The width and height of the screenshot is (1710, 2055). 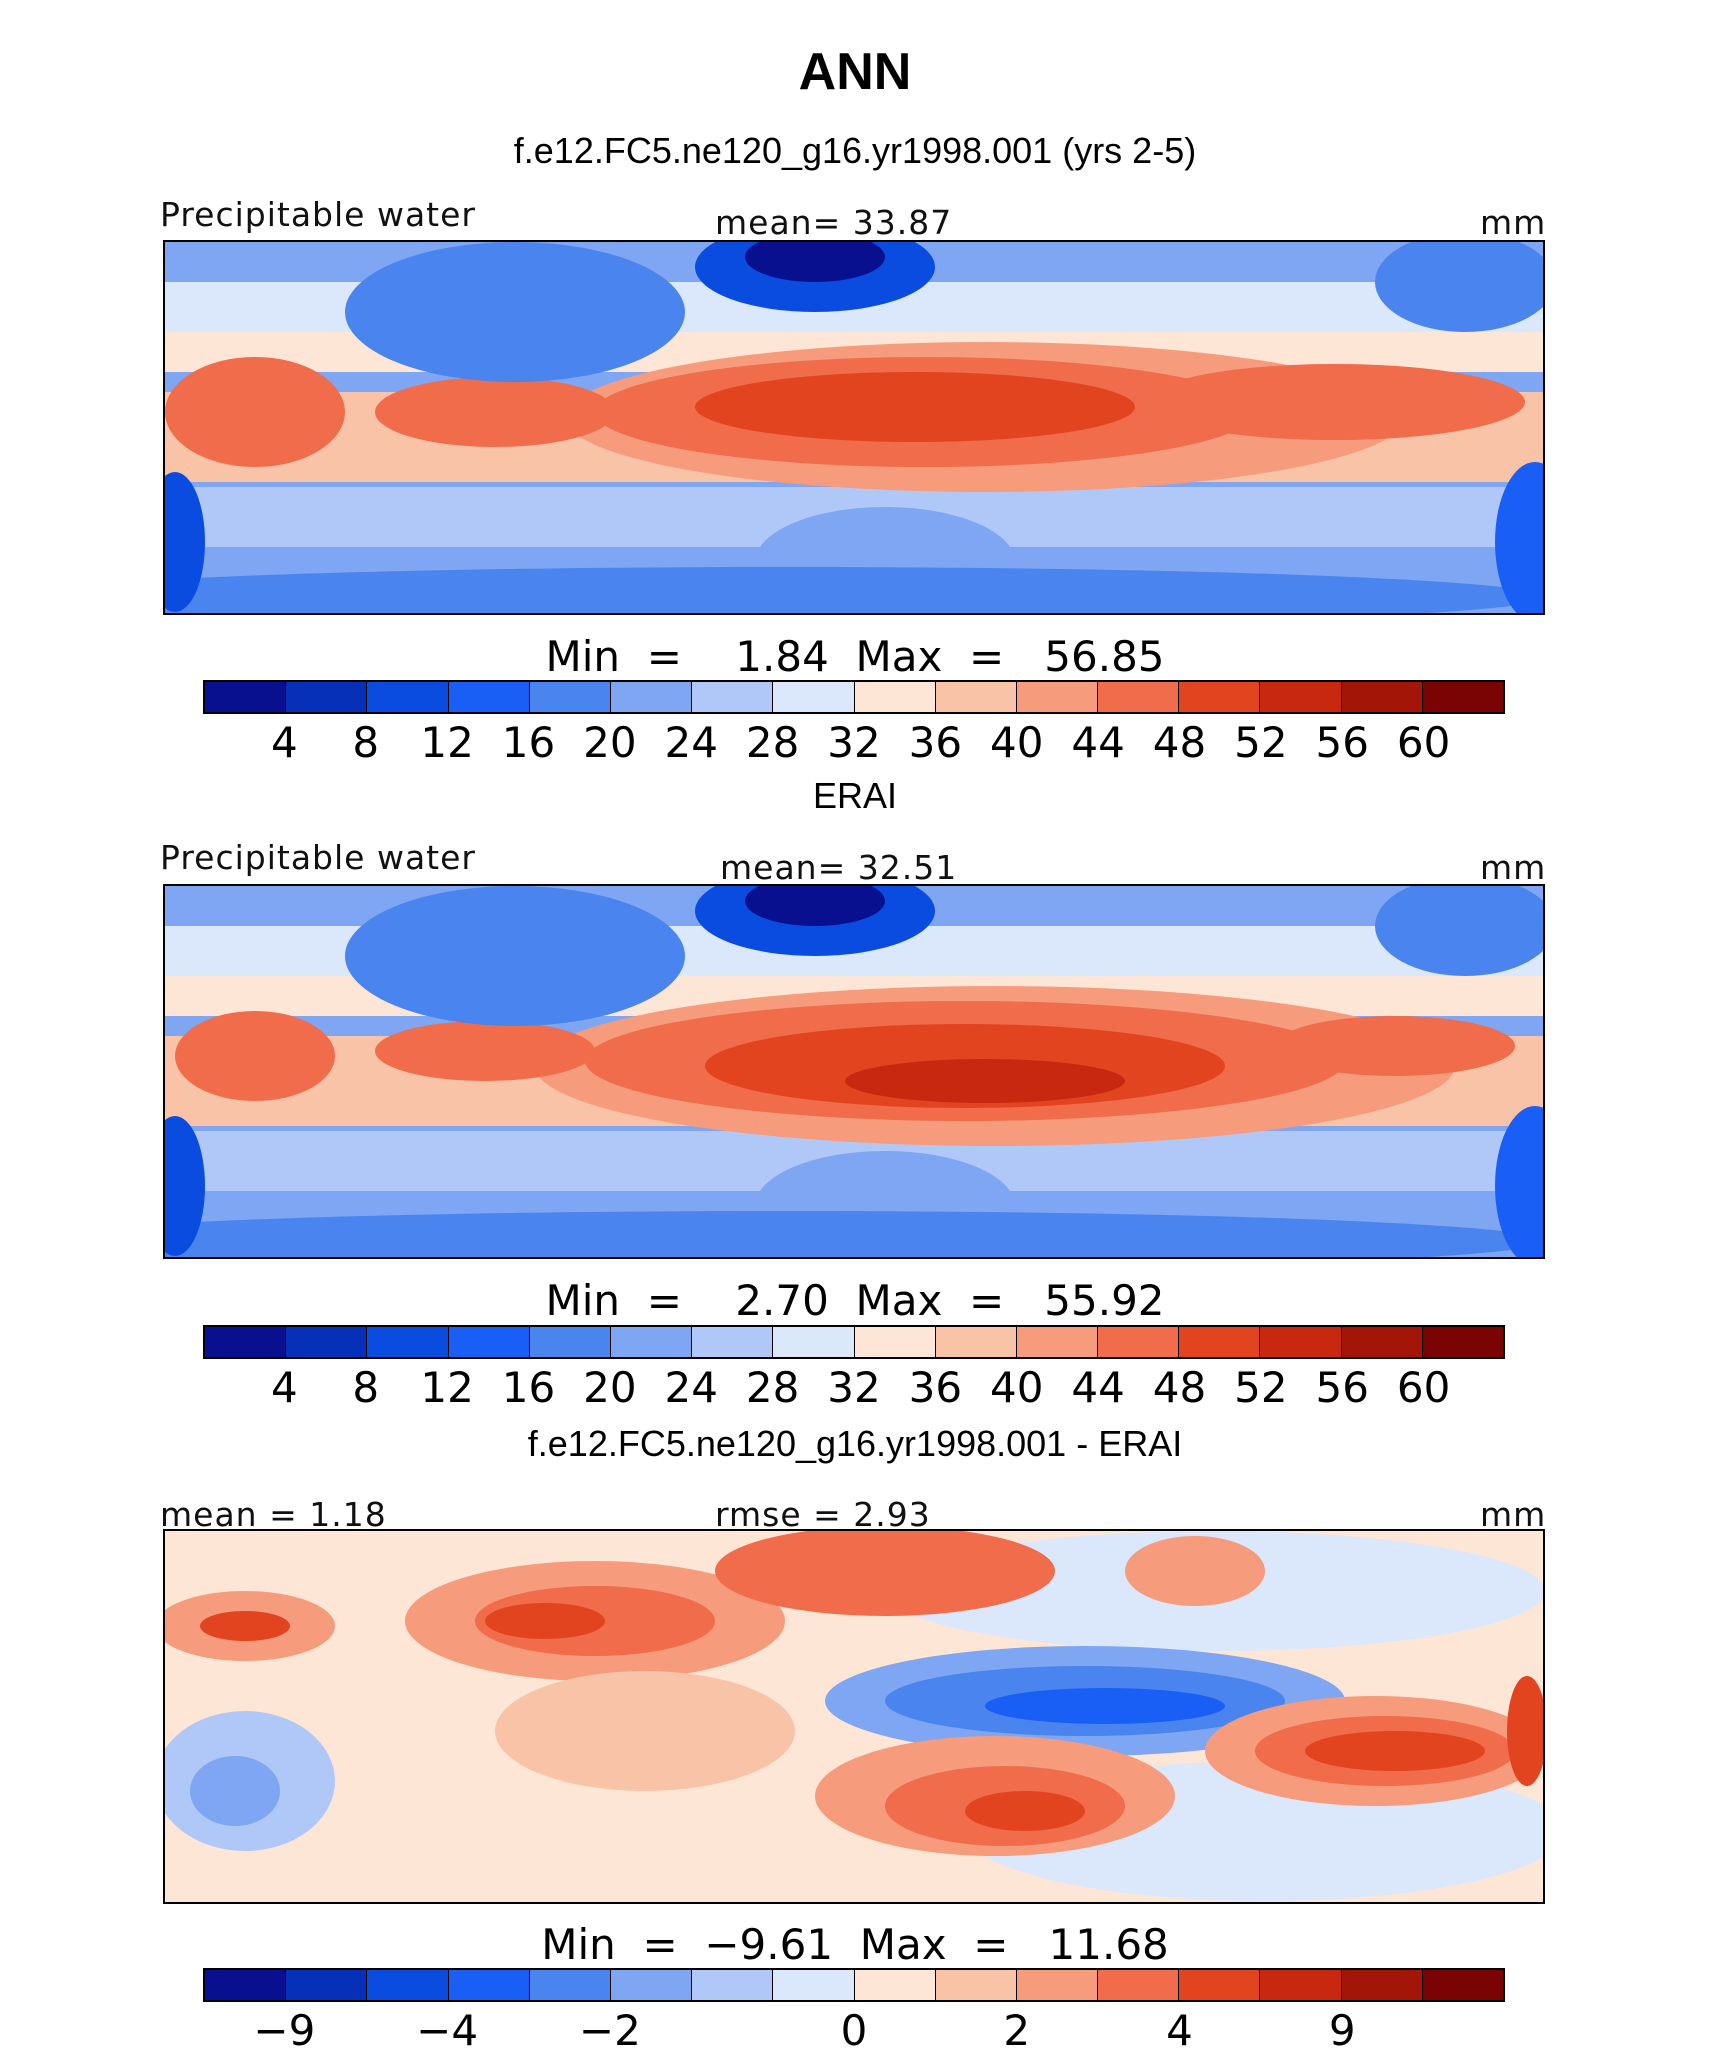 What do you see at coordinates (609, 2030) in the screenshot?
I see `colorbar-tick-label: −2` at bounding box center [609, 2030].